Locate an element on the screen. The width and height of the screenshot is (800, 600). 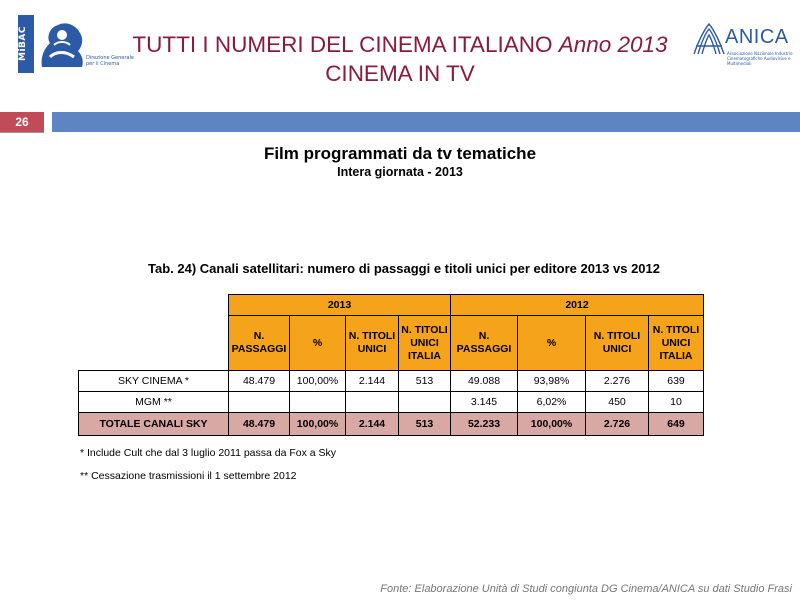
table-cell: 639 is located at coordinates (676, 381).